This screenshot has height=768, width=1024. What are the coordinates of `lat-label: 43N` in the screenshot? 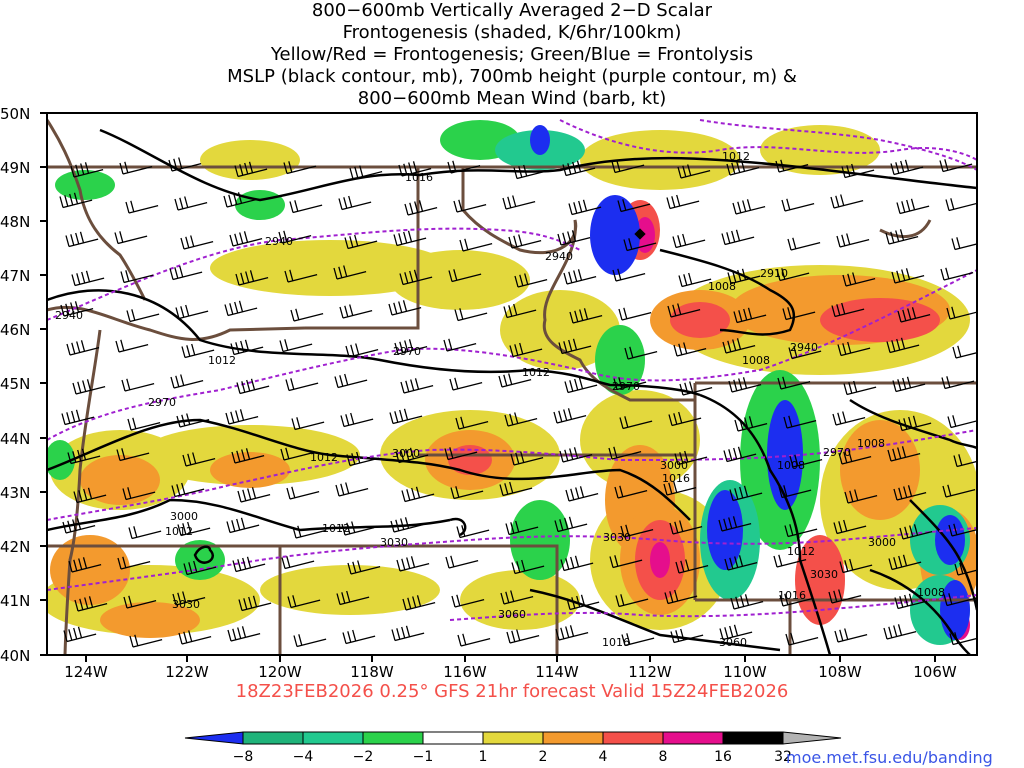 It's located at (15, 493).